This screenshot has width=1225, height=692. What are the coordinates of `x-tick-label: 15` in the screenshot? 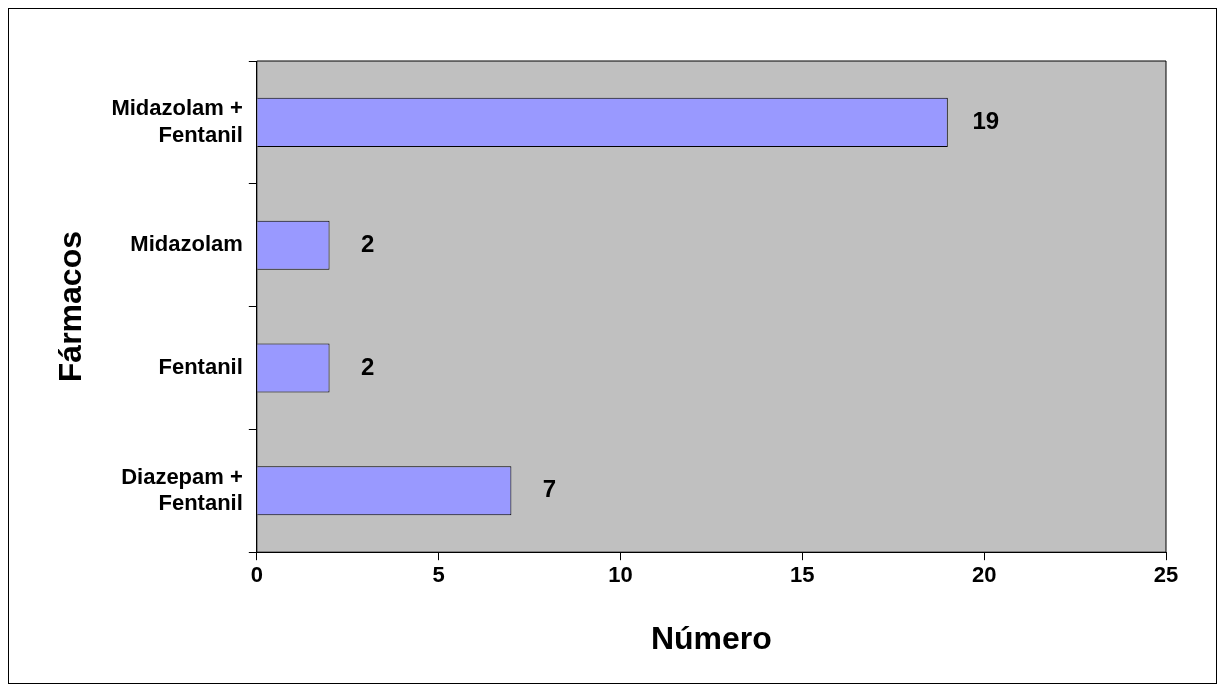 It's located at (802, 575).